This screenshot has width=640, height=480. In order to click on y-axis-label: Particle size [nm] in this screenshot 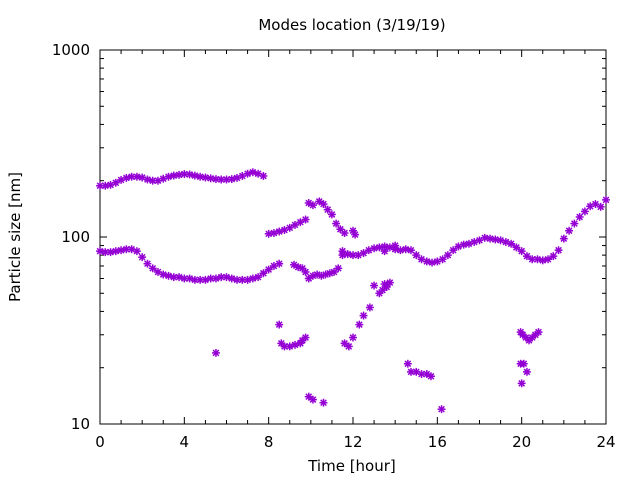, I will do `click(15, 237)`.